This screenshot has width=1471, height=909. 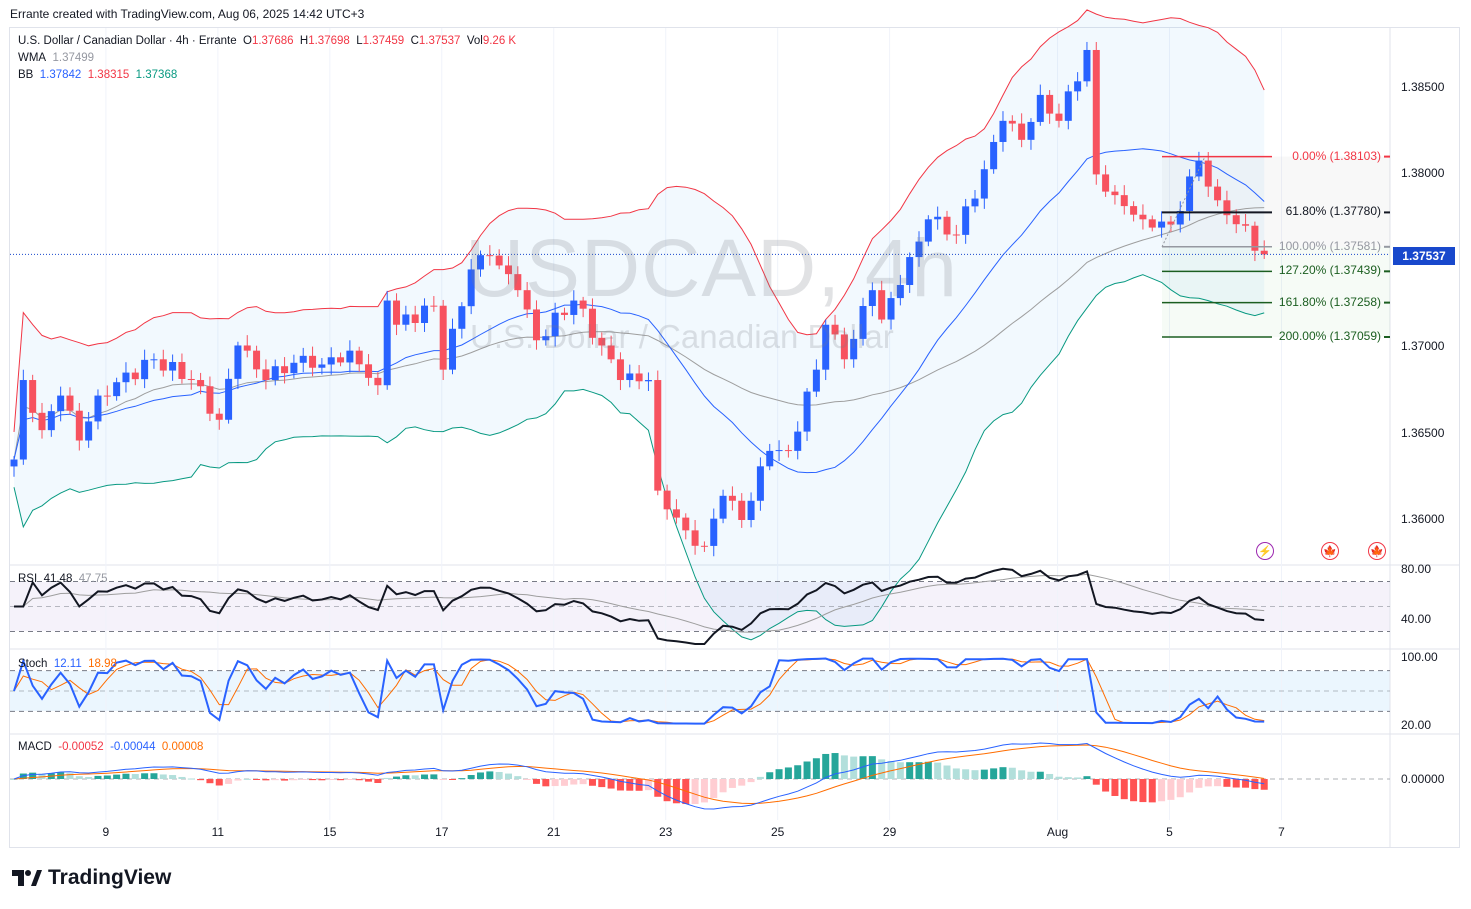 What do you see at coordinates (28, 579) in the screenshot?
I see `rsi-label: RSI` at bounding box center [28, 579].